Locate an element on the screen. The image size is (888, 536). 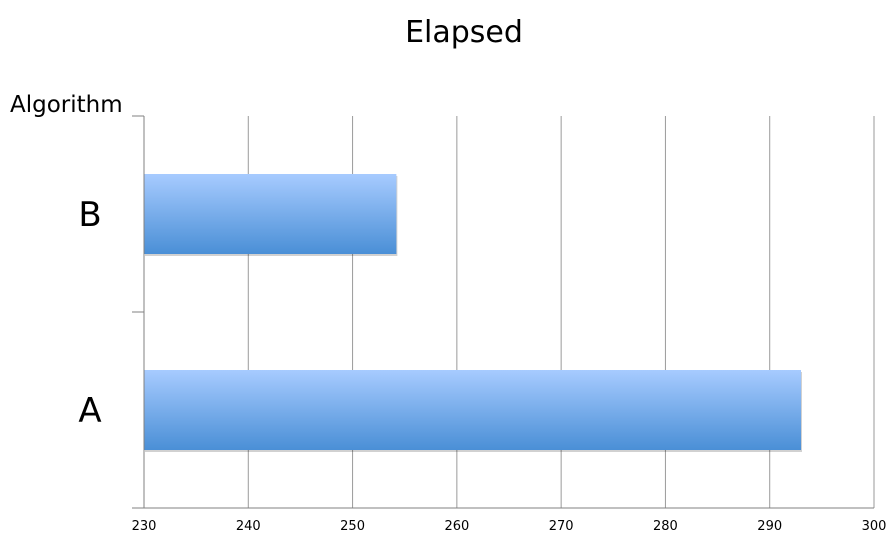
y-axis-title: Algorithm is located at coordinates (66, 105).